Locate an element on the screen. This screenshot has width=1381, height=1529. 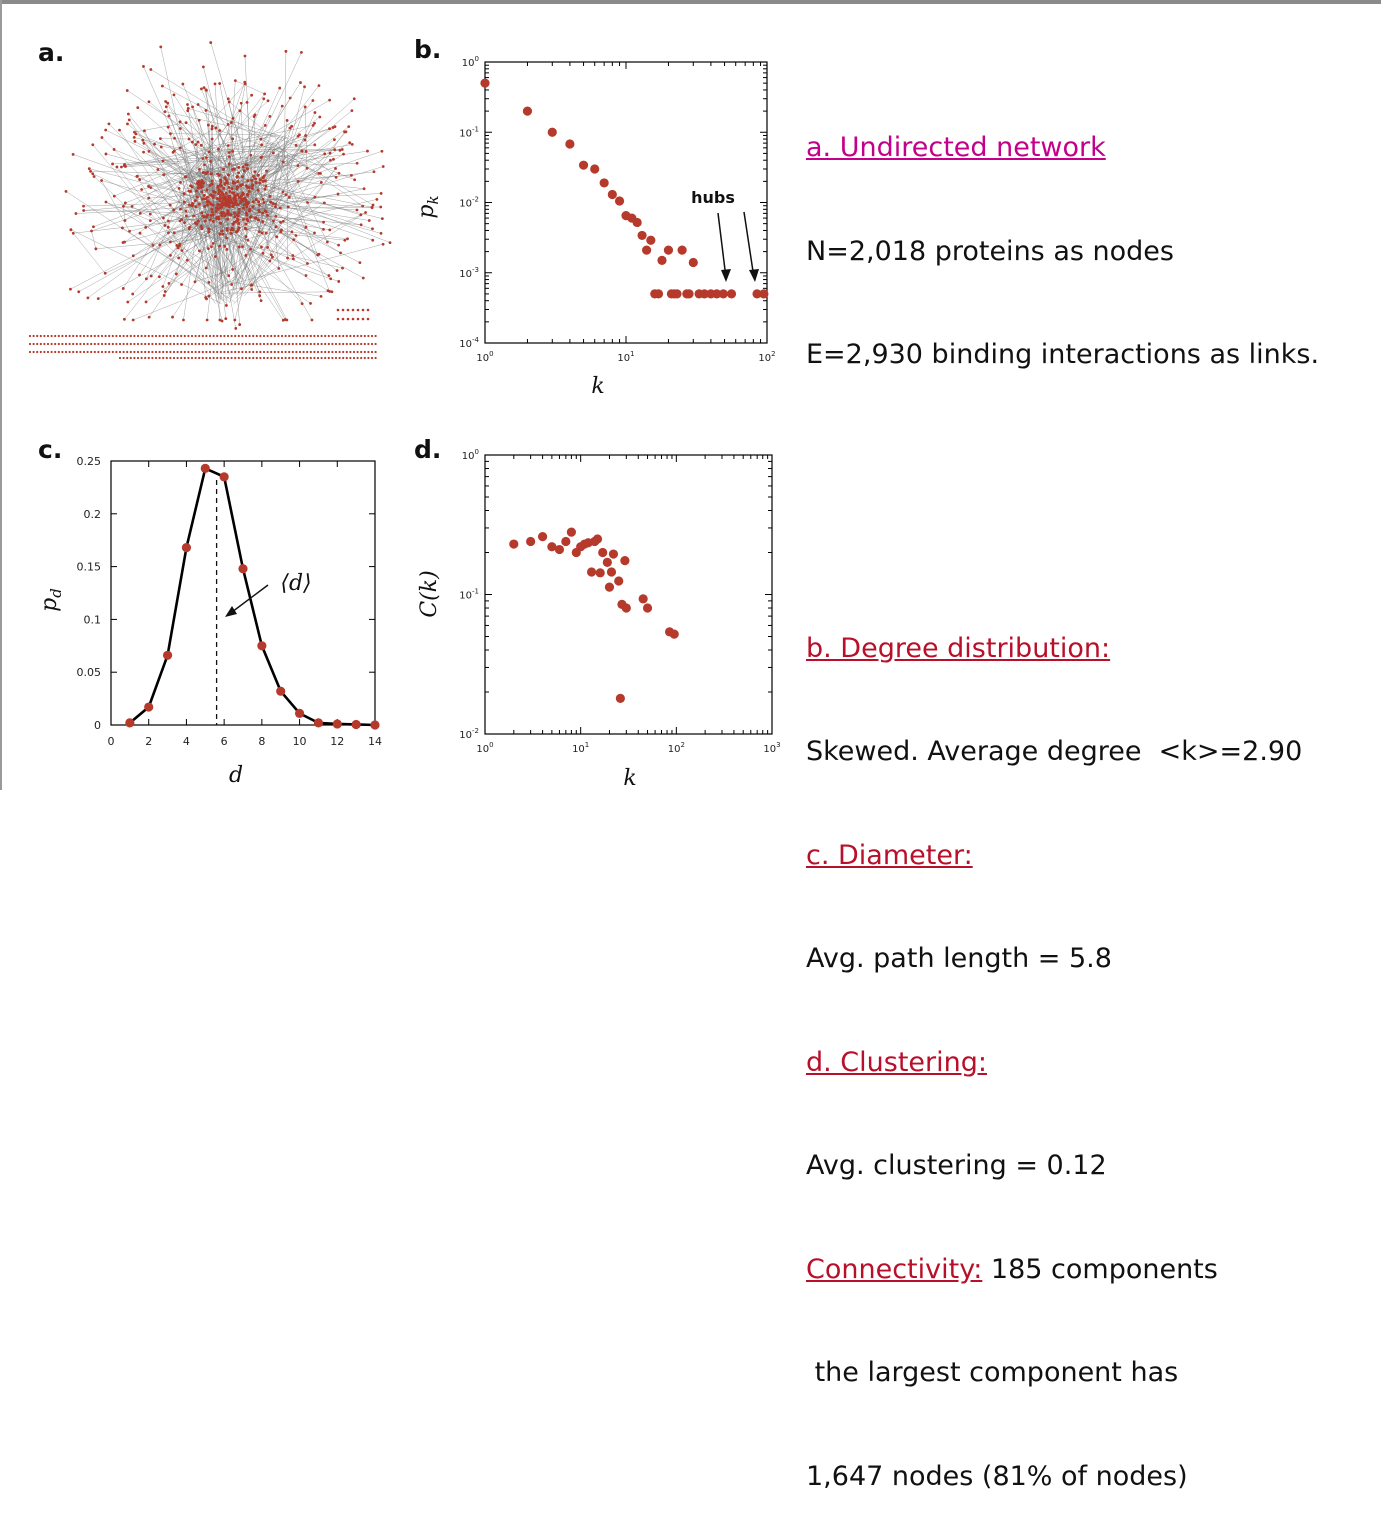
chart-c-ytick-label: 0.2 is located at coordinates (93, 514).